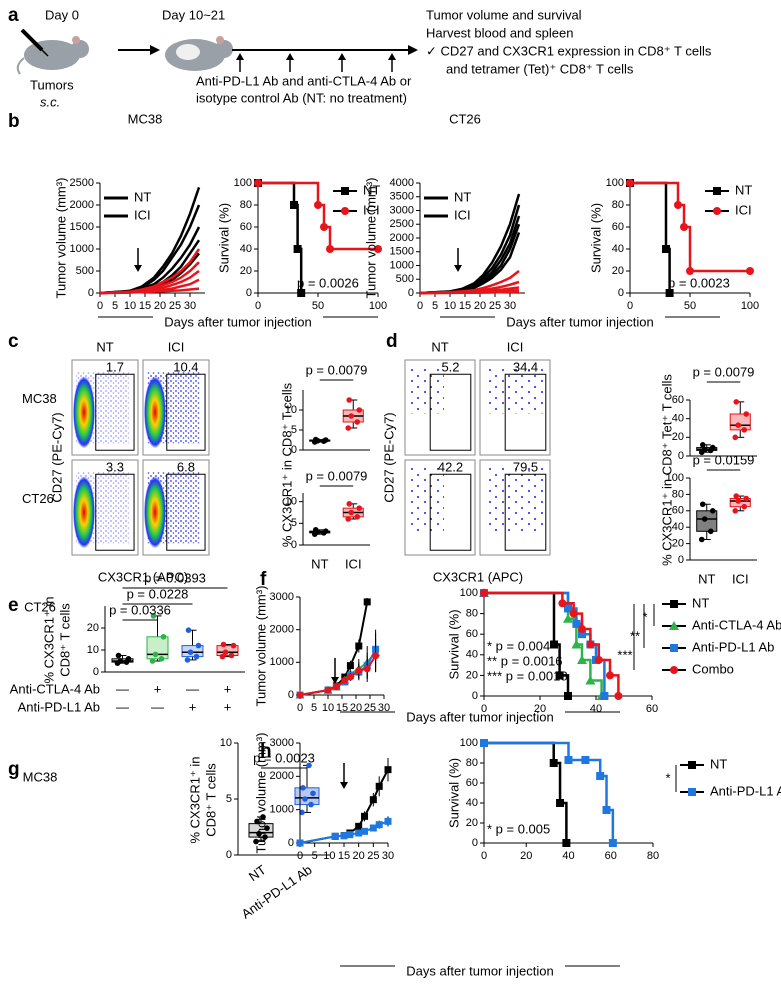 The height and width of the screenshot is (1000, 781). What do you see at coordinates (690, 227) in the screenshot?
I see `survival-curve` at bounding box center [690, 227].